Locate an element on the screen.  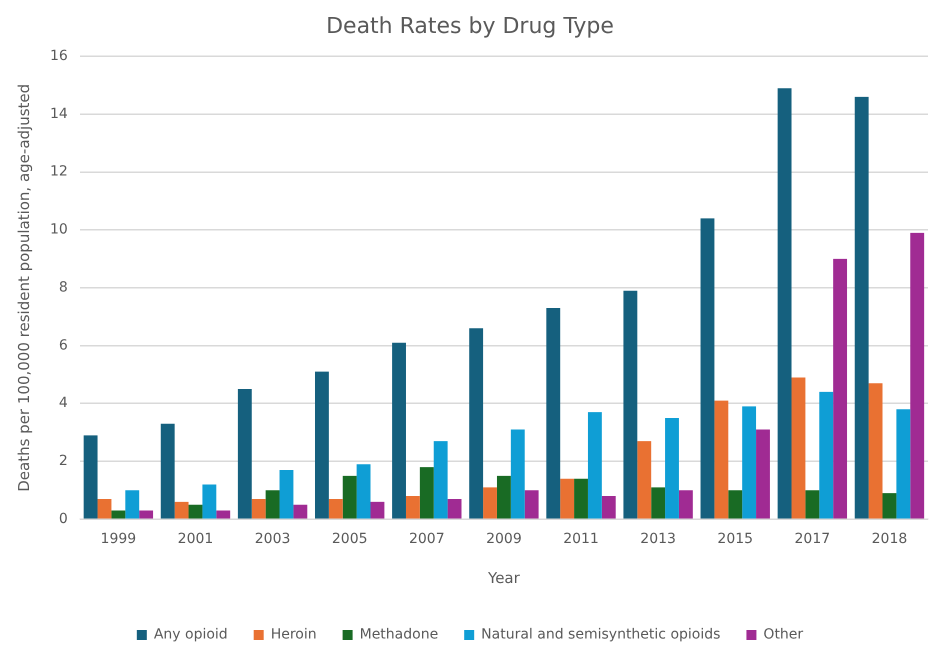
x-tick-label: 2011 is located at coordinates (581, 539).